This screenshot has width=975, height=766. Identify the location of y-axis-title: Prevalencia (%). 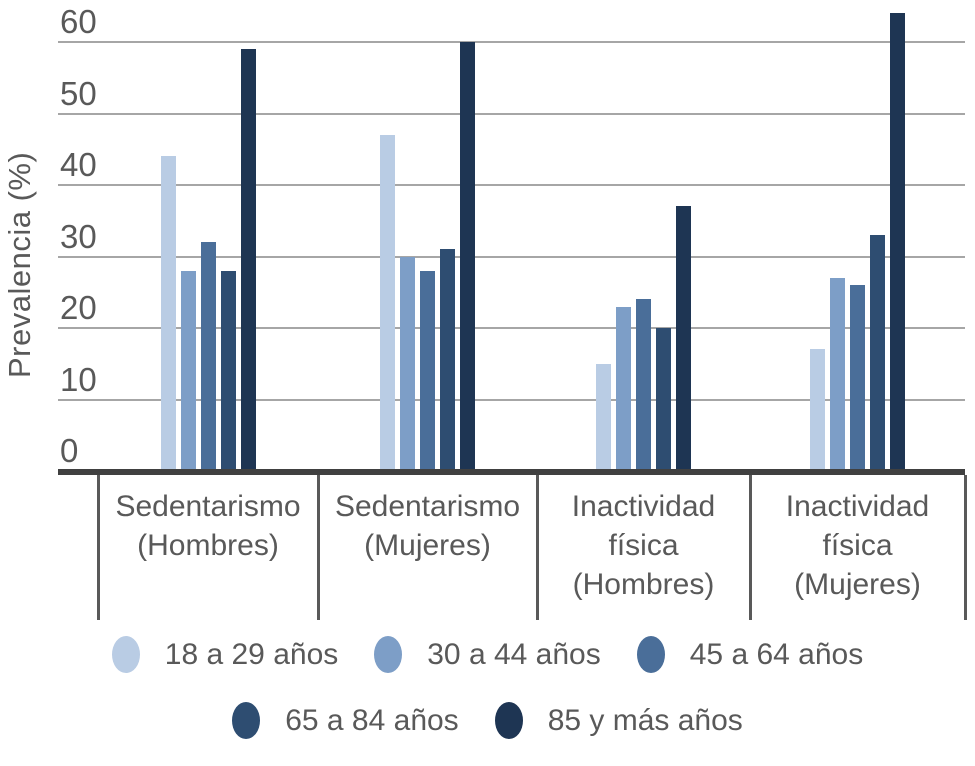
(19, 265).